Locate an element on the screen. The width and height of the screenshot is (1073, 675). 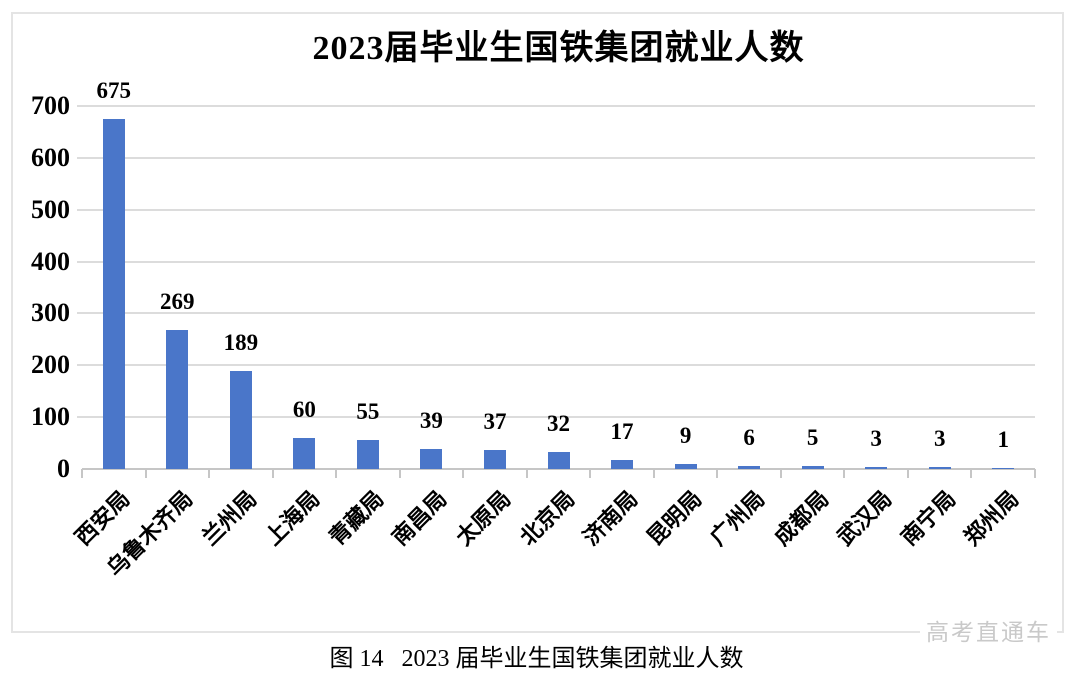
y-axis-tick-label: 0 is located at coordinates (63, 468).